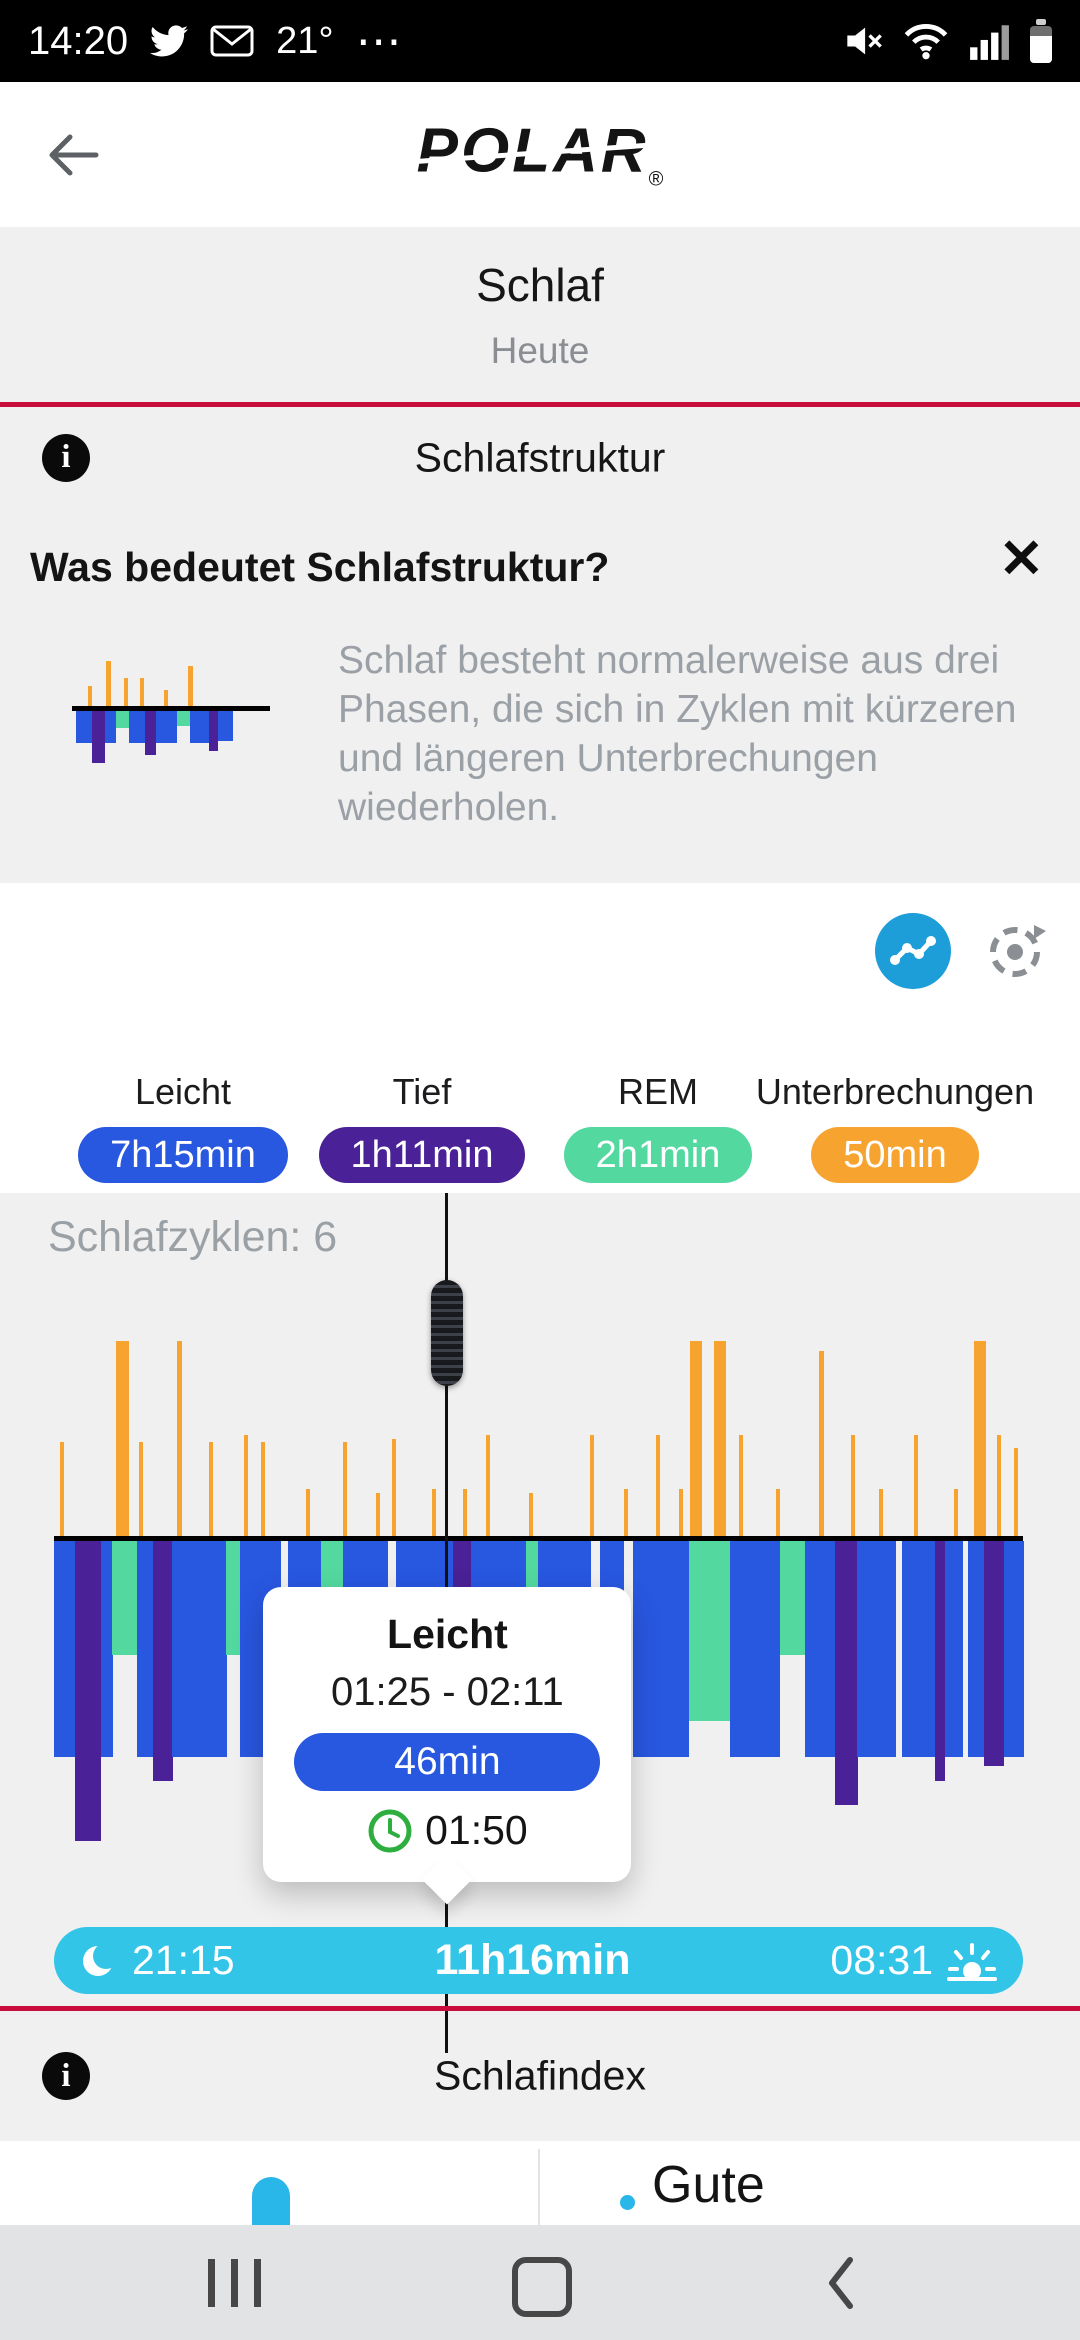 The height and width of the screenshot is (2340, 1080). I want to click on interruption-spikes, so click(538, 1438).